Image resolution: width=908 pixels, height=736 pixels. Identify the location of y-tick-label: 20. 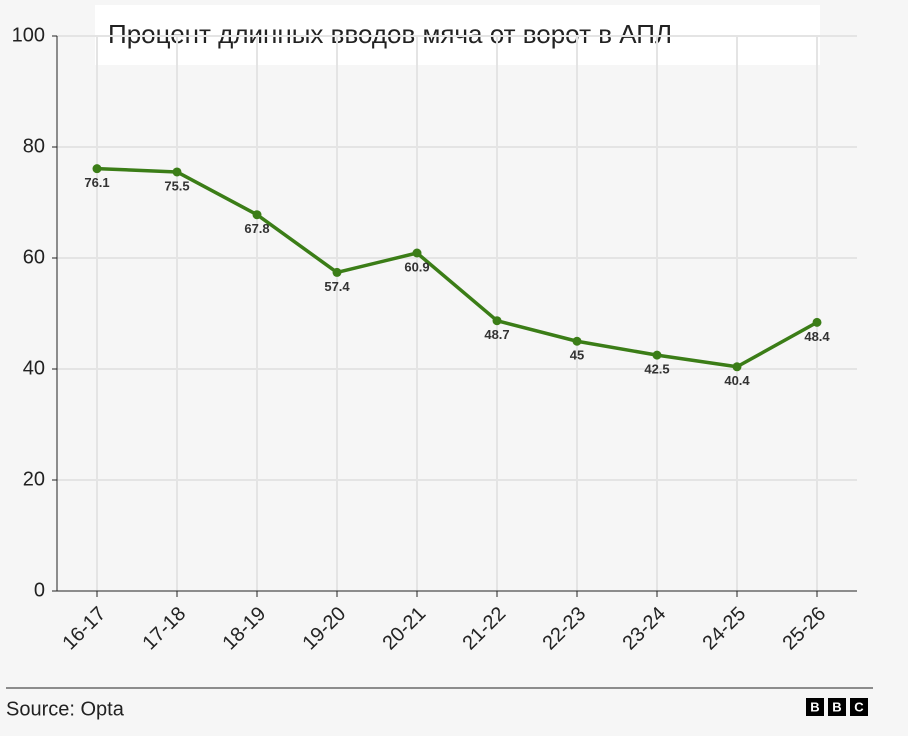
(34, 479).